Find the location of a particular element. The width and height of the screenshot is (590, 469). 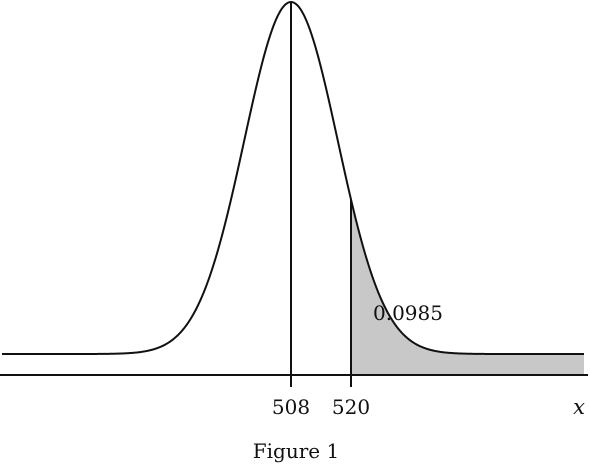

shaded-tail-region is located at coordinates (467, 287).